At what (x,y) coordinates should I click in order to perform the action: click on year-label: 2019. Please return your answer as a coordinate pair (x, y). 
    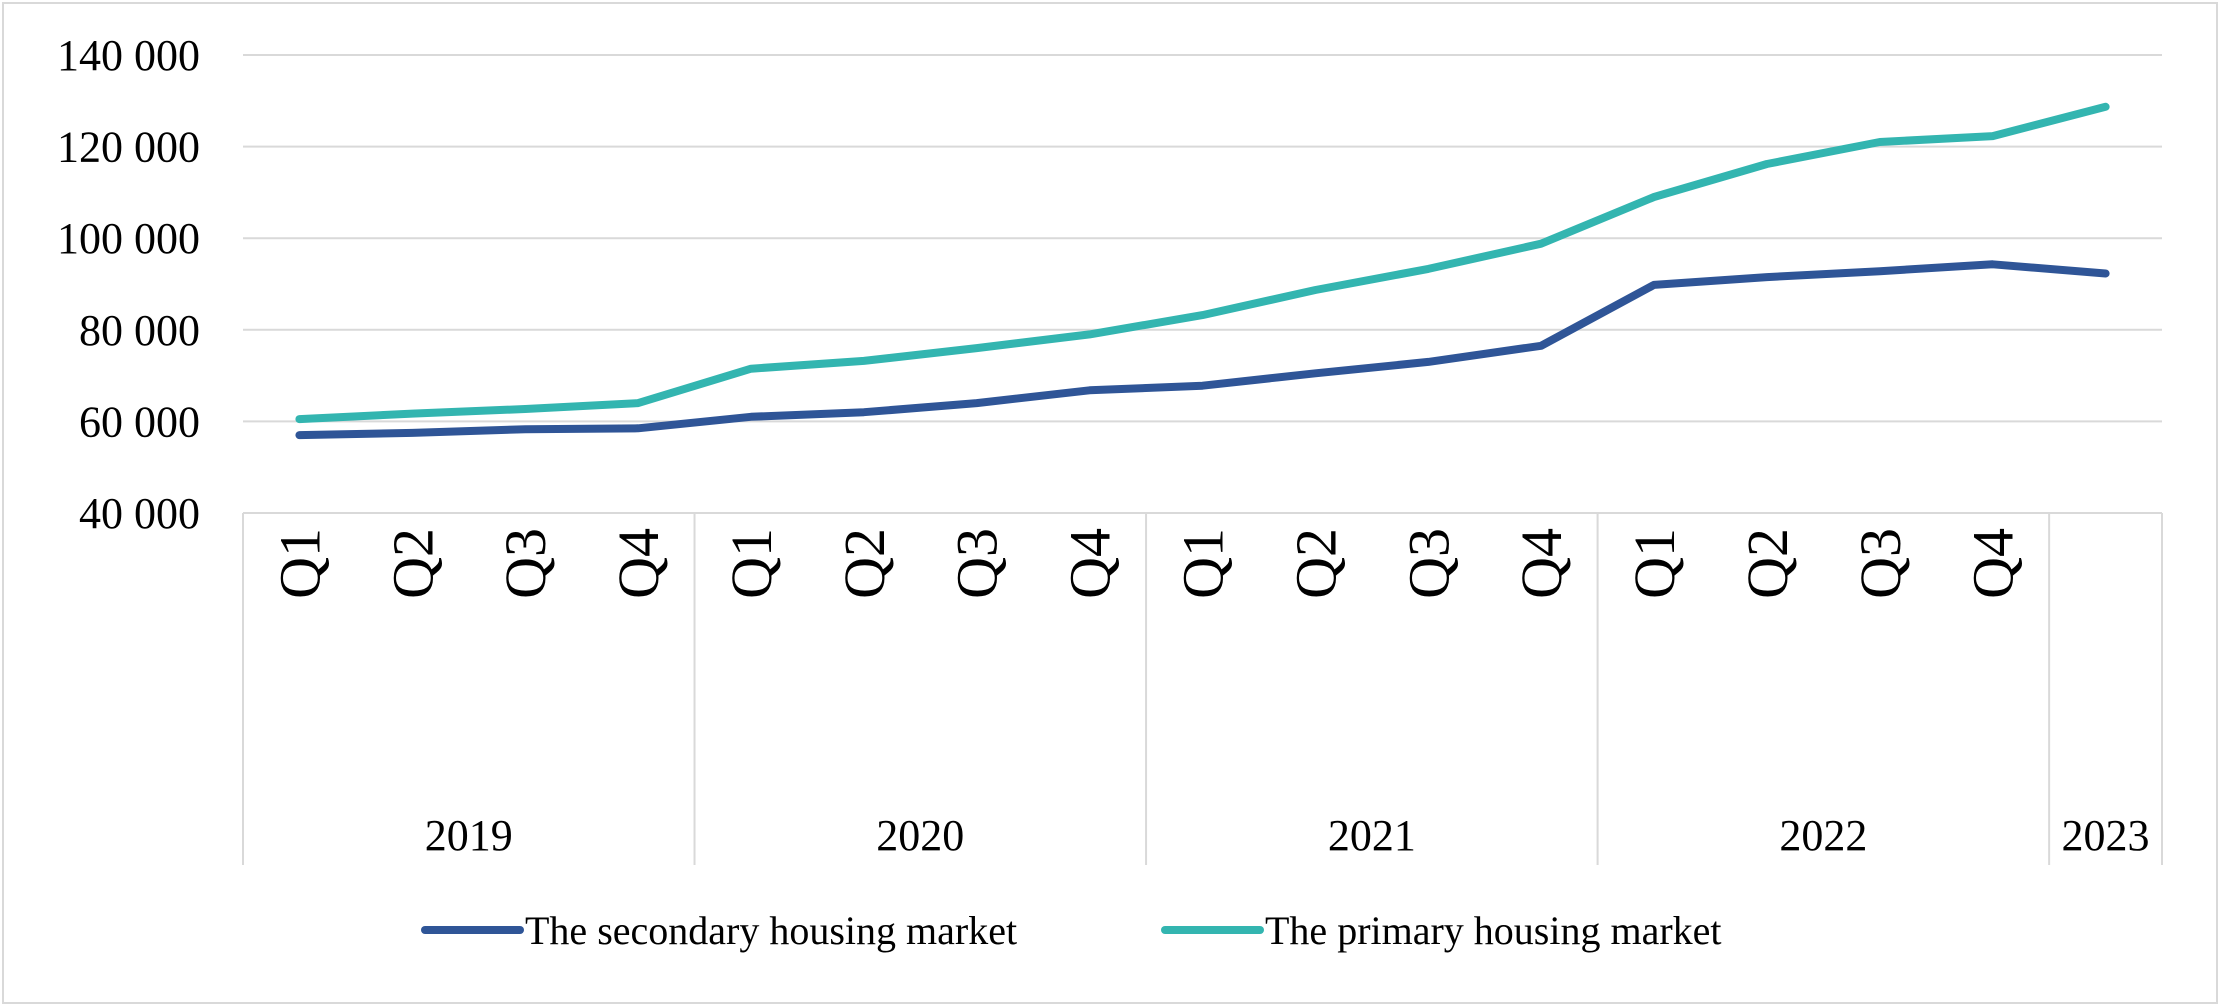
    Looking at the image, I should click on (469, 835).